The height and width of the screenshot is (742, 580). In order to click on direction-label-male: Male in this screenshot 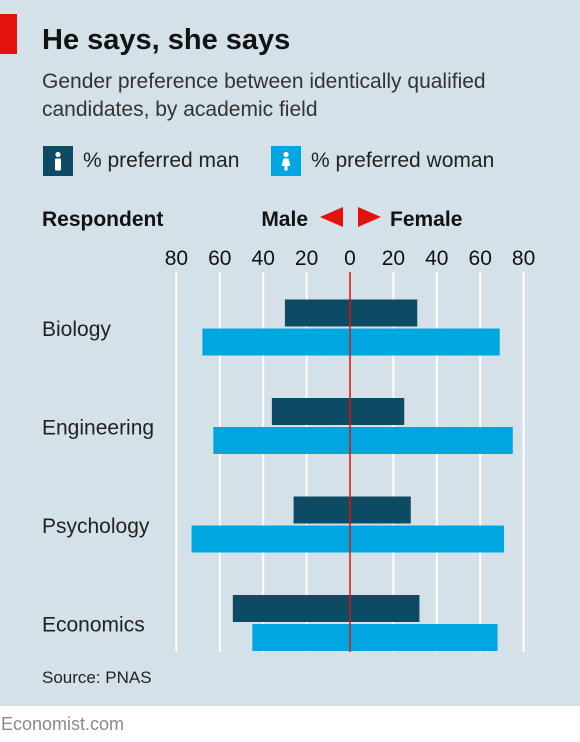, I will do `click(284, 219)`.